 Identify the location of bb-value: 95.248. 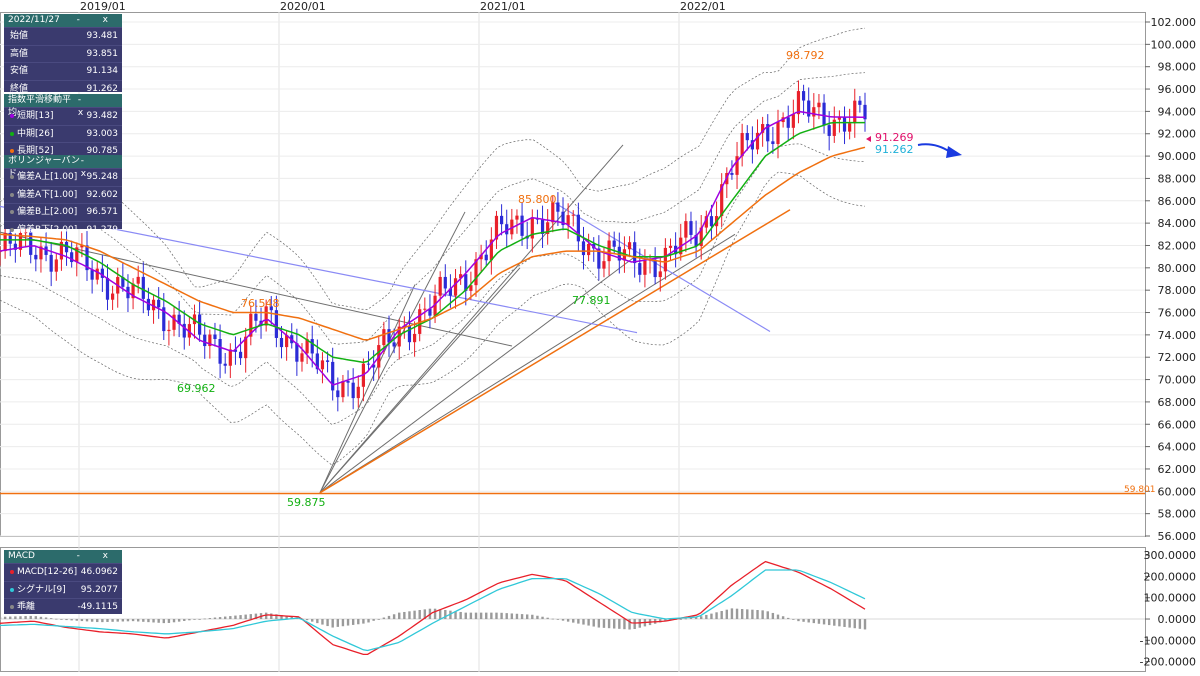
(102, 177).